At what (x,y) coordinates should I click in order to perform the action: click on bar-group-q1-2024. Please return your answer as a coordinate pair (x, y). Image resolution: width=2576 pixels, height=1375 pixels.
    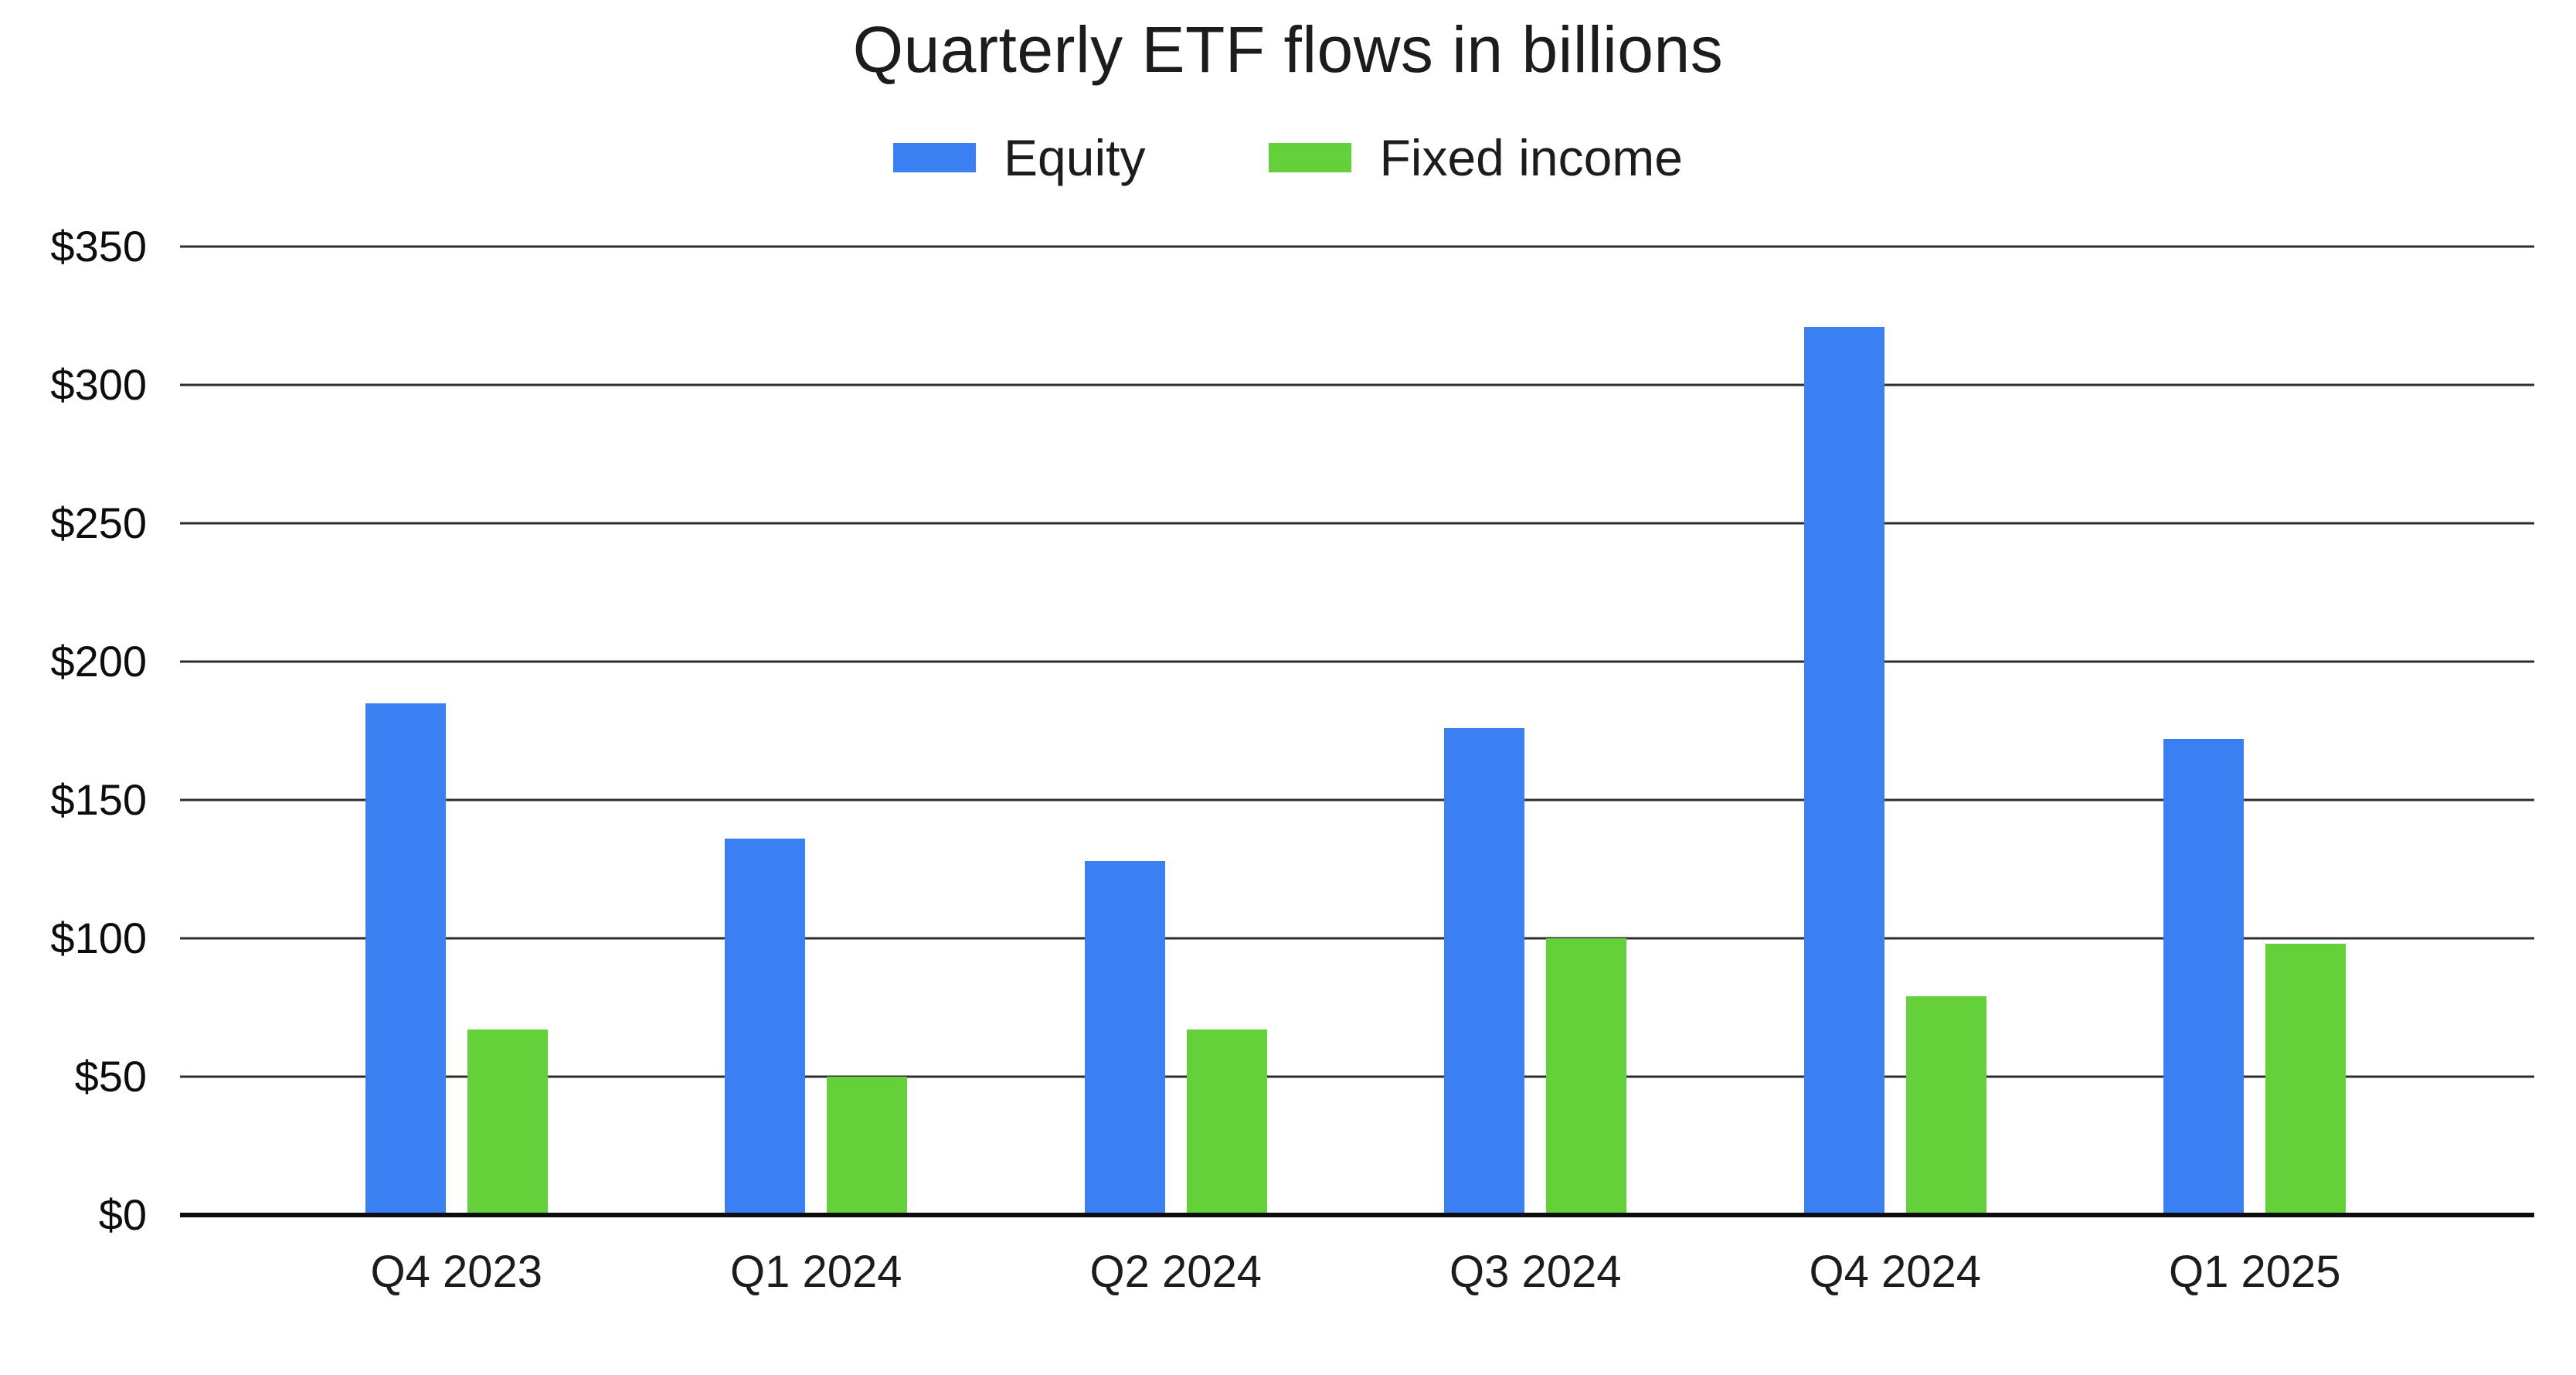
    Looking at the image, I should click on (817, 731).